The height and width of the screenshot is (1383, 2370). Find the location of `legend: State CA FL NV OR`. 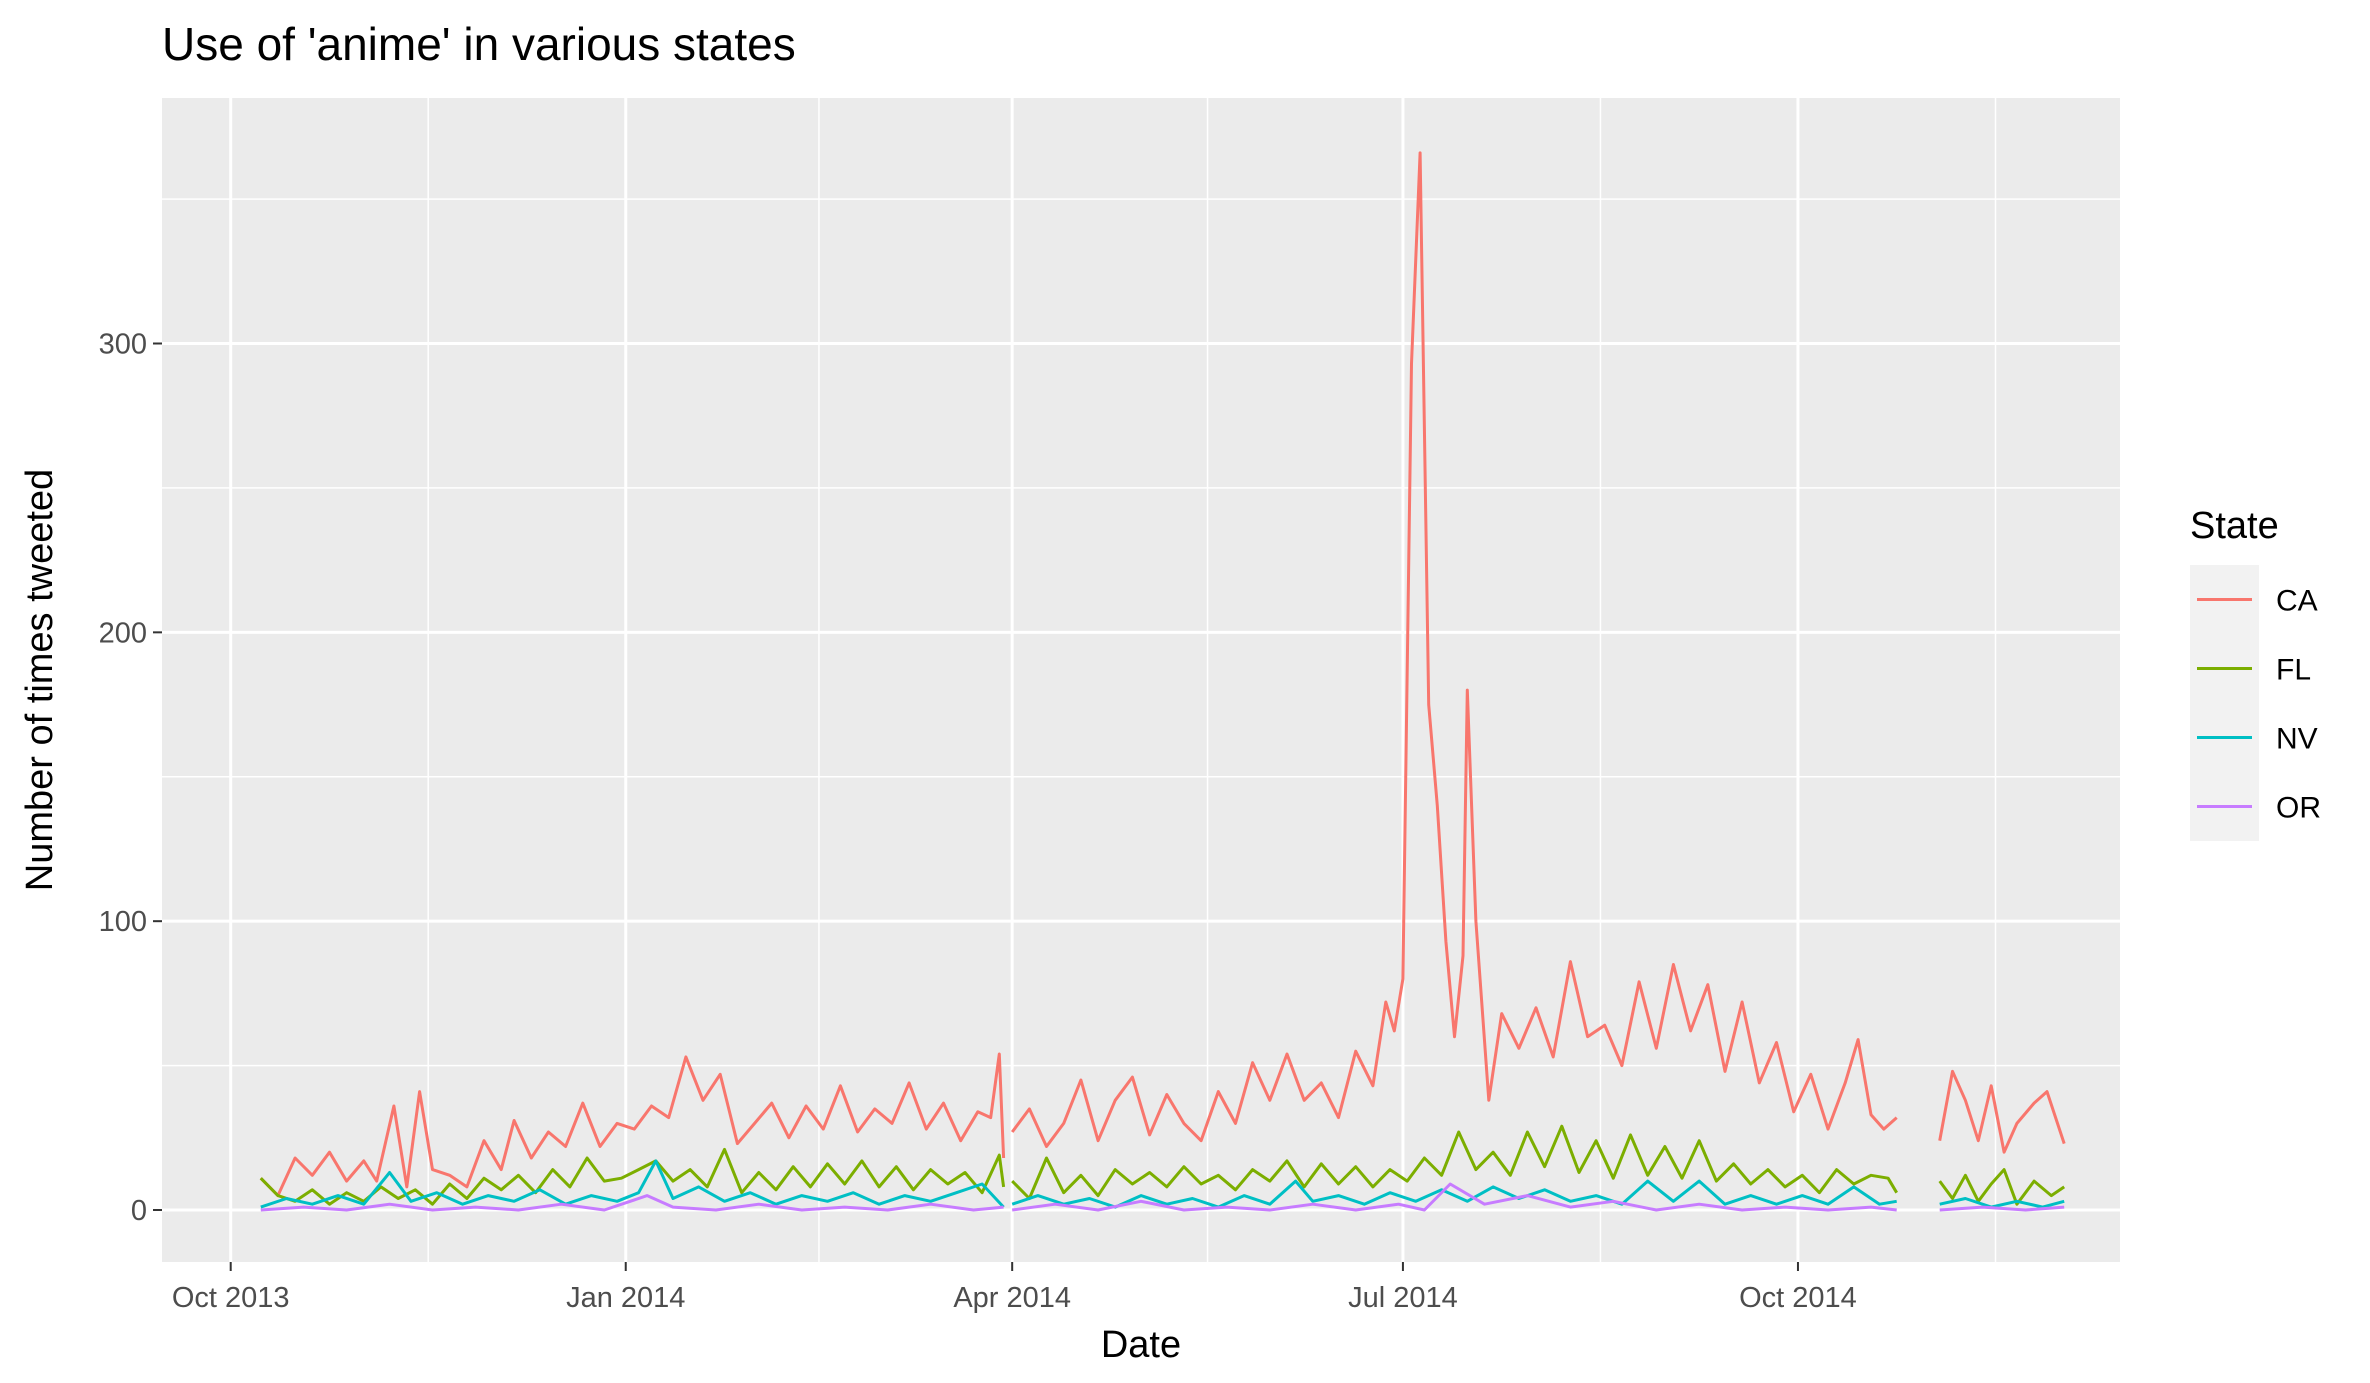

legend: State CA FL NV OR is located at coordinates (2255, 673).